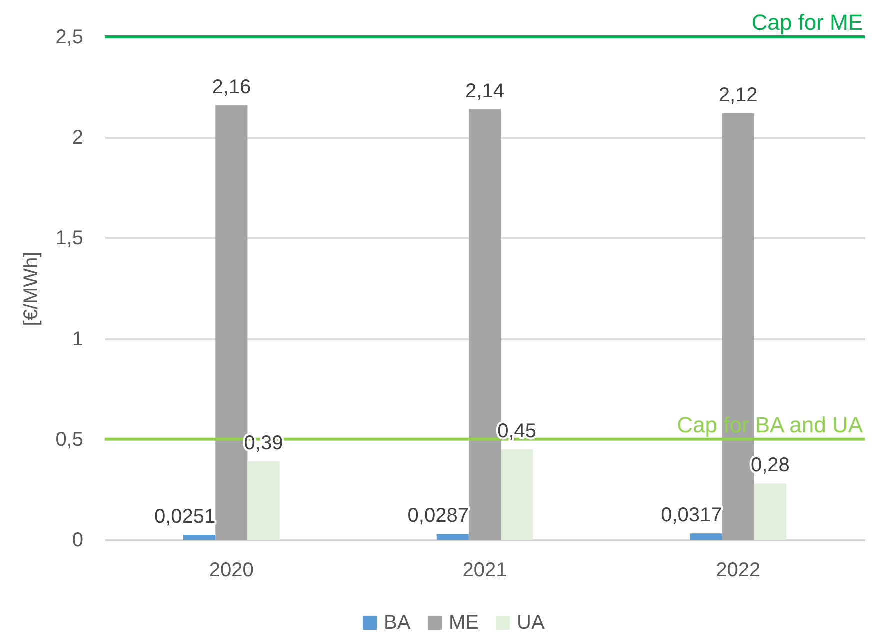 The height and width of the screenshot is (634, 881). What do you see at coordinates (438, 516) in the screenshot?
I see `data-label: 0,0287` at bounding box center [438, 516].